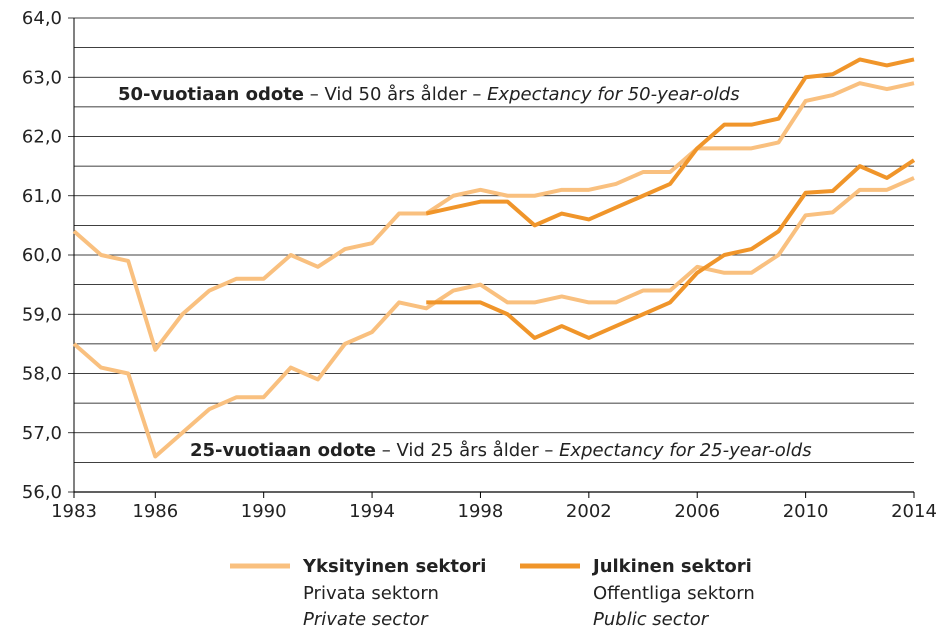  What do you see at coordinates (42, 374) in the screenshot?
I see `y-tick-label: 58,0` at bounding box center [42, 374].